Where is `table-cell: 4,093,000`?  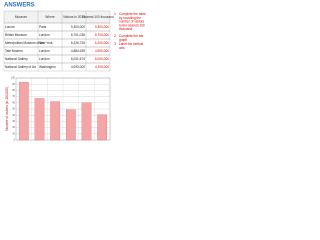
table-cell: 4,093,000 is located at coordinates (78, 67).